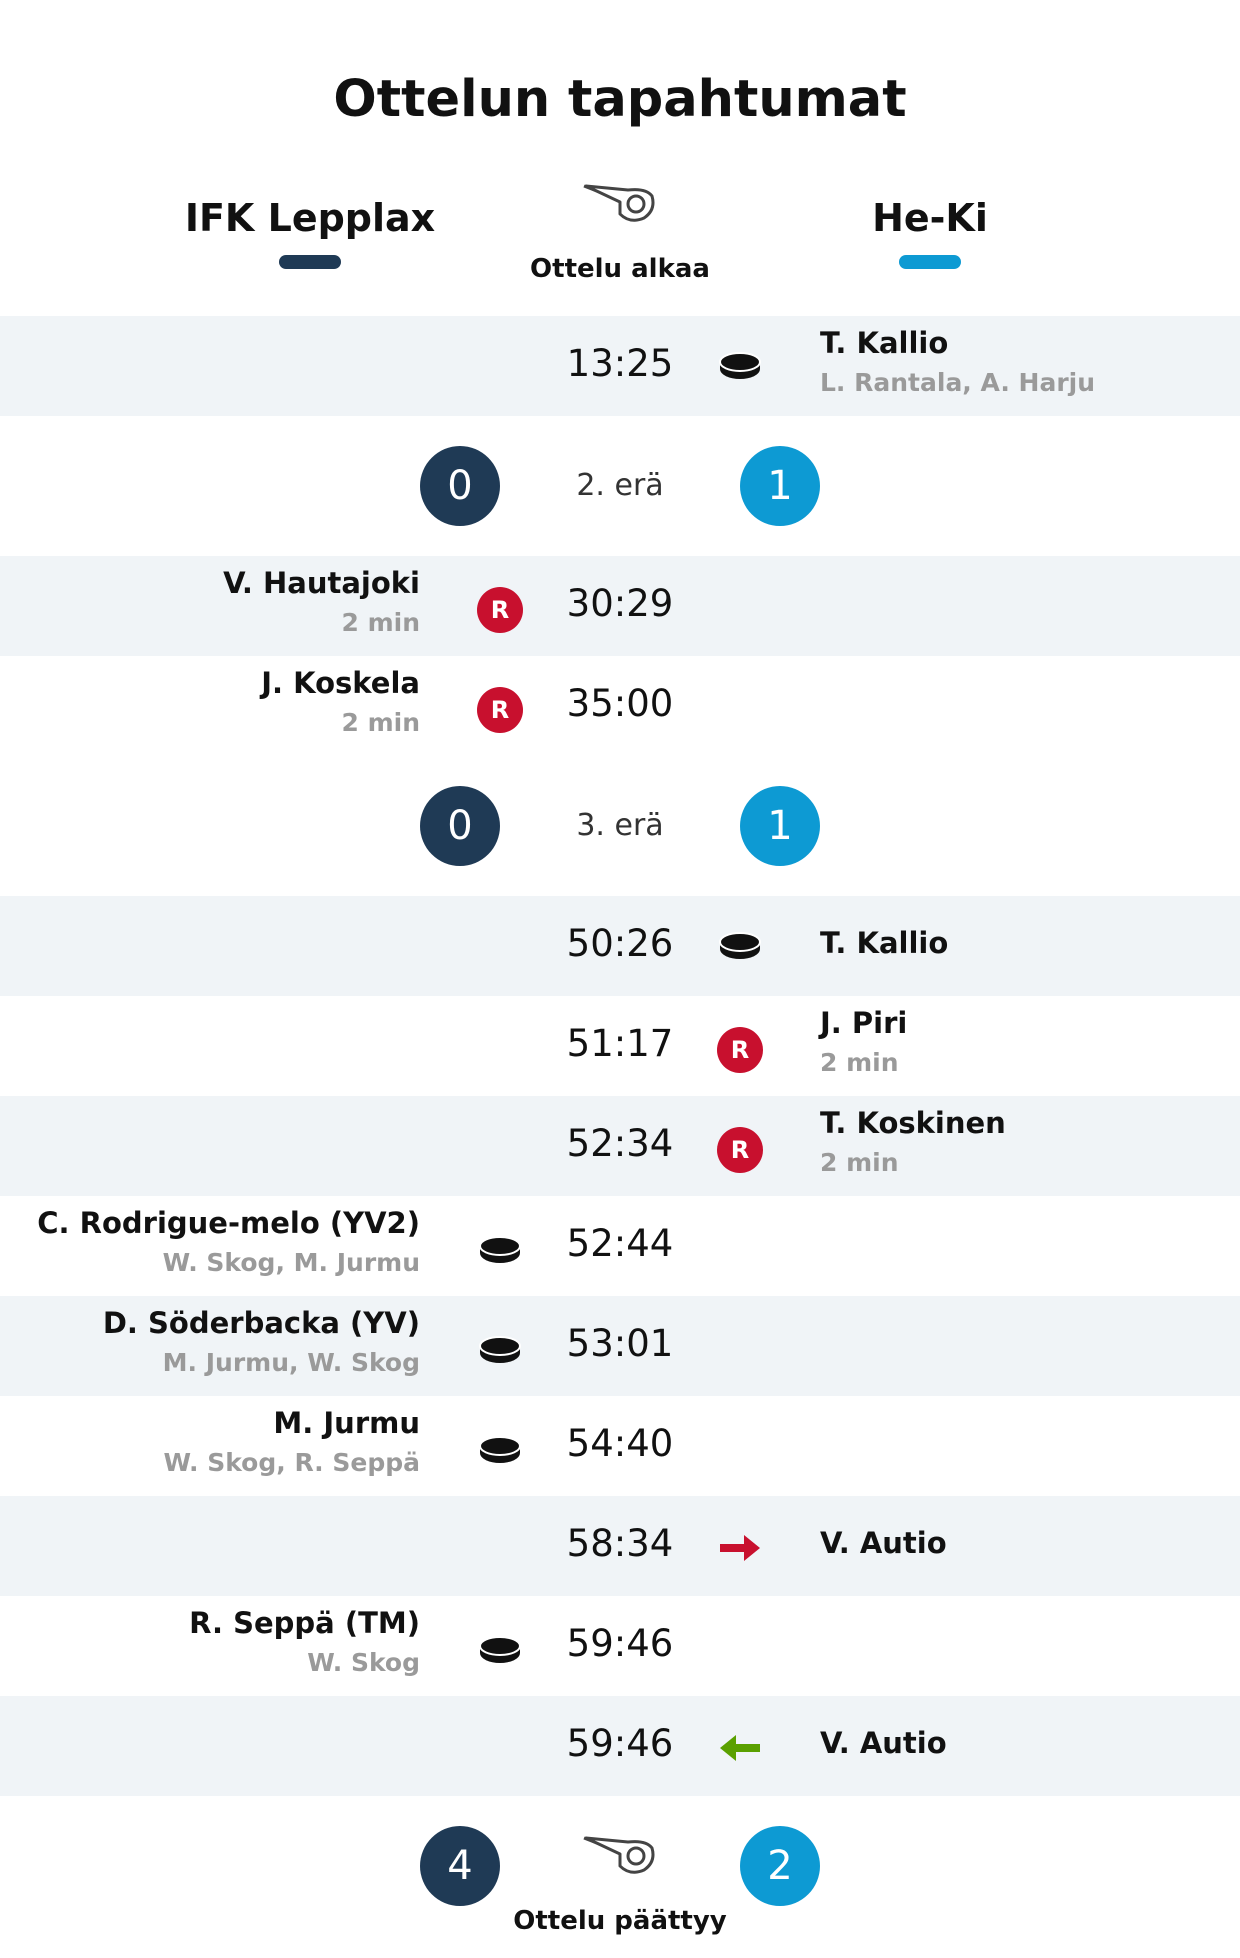  I want to click on arrow-right-icon, so click(740, 1548).